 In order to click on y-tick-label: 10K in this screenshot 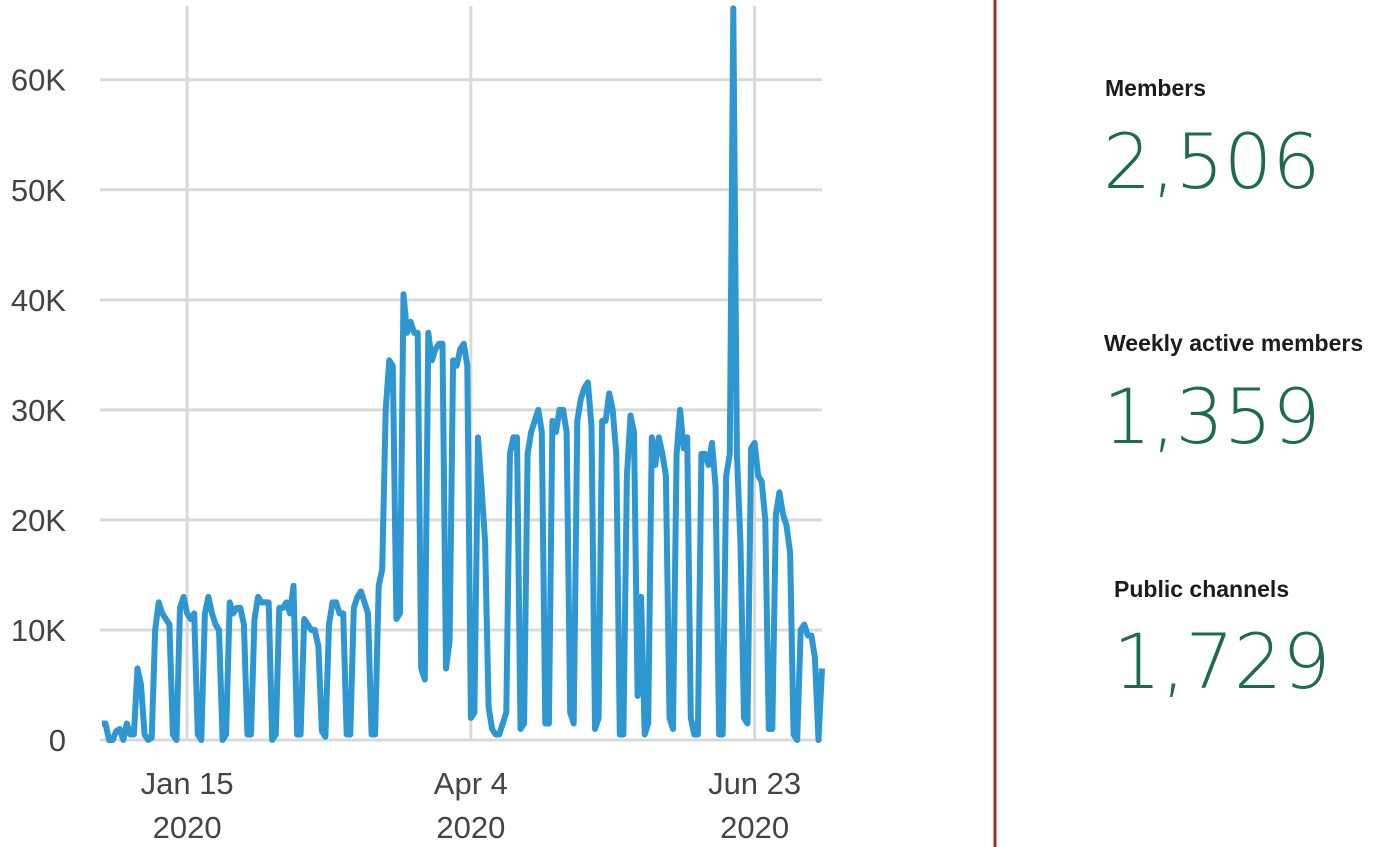, I will do `click(38, 630)`.